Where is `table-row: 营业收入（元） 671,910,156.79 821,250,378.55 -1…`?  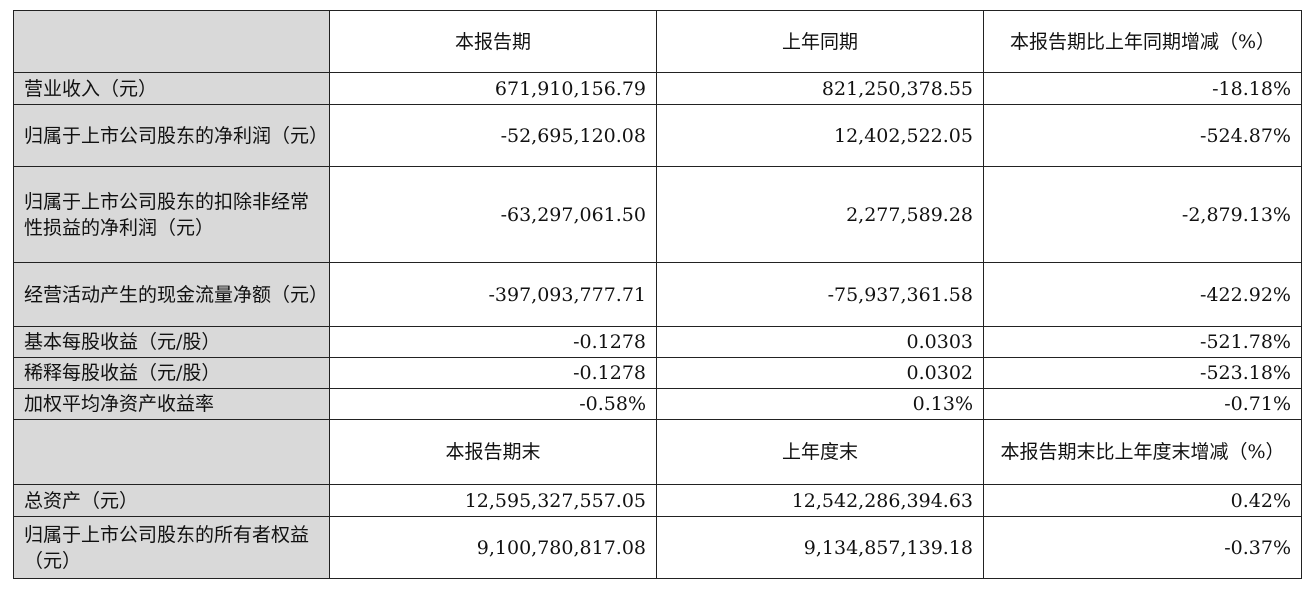
table-row: 营业收入（元） 671,910,156.79 821,250,378.55 -1… is located at coordinates (657, 88).